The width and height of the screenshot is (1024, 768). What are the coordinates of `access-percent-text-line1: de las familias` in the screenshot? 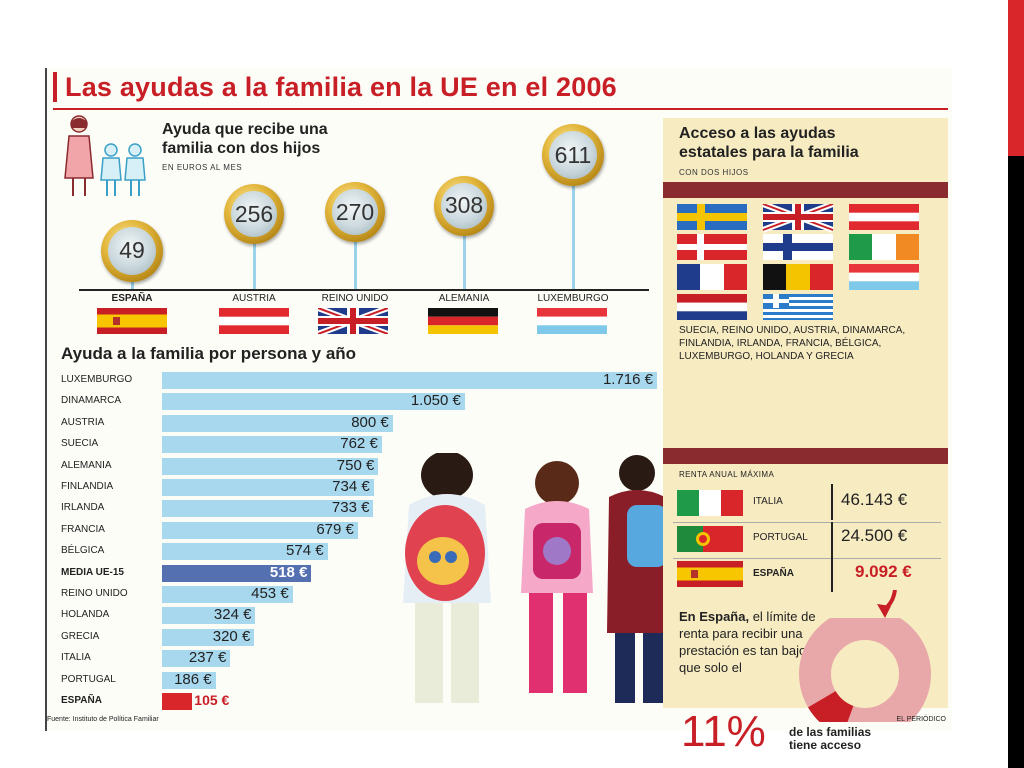 It's located at (830, 732).